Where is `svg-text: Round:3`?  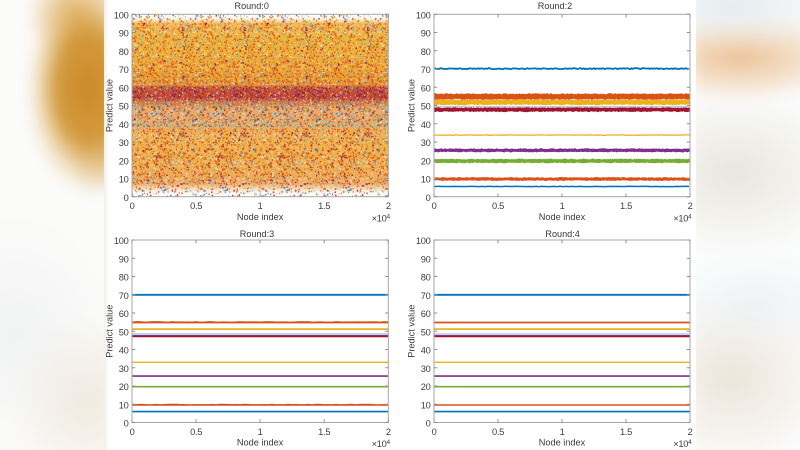
svg-text: Round:3 is located at coordinates (257, 234).